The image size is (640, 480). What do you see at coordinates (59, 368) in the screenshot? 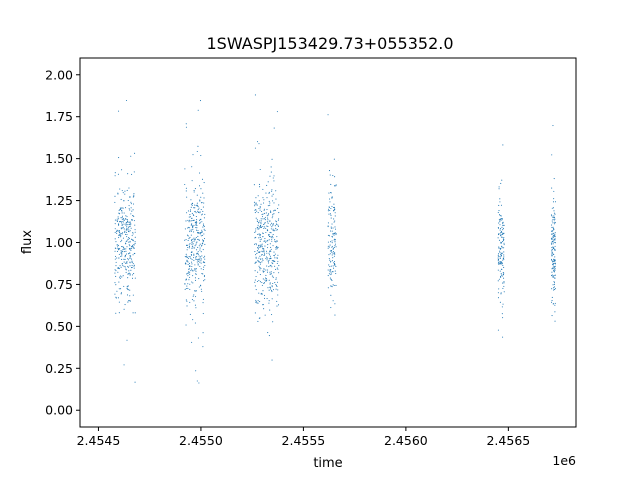
I see `y-tick-label: 0.25` at bounding box center [59, 368].